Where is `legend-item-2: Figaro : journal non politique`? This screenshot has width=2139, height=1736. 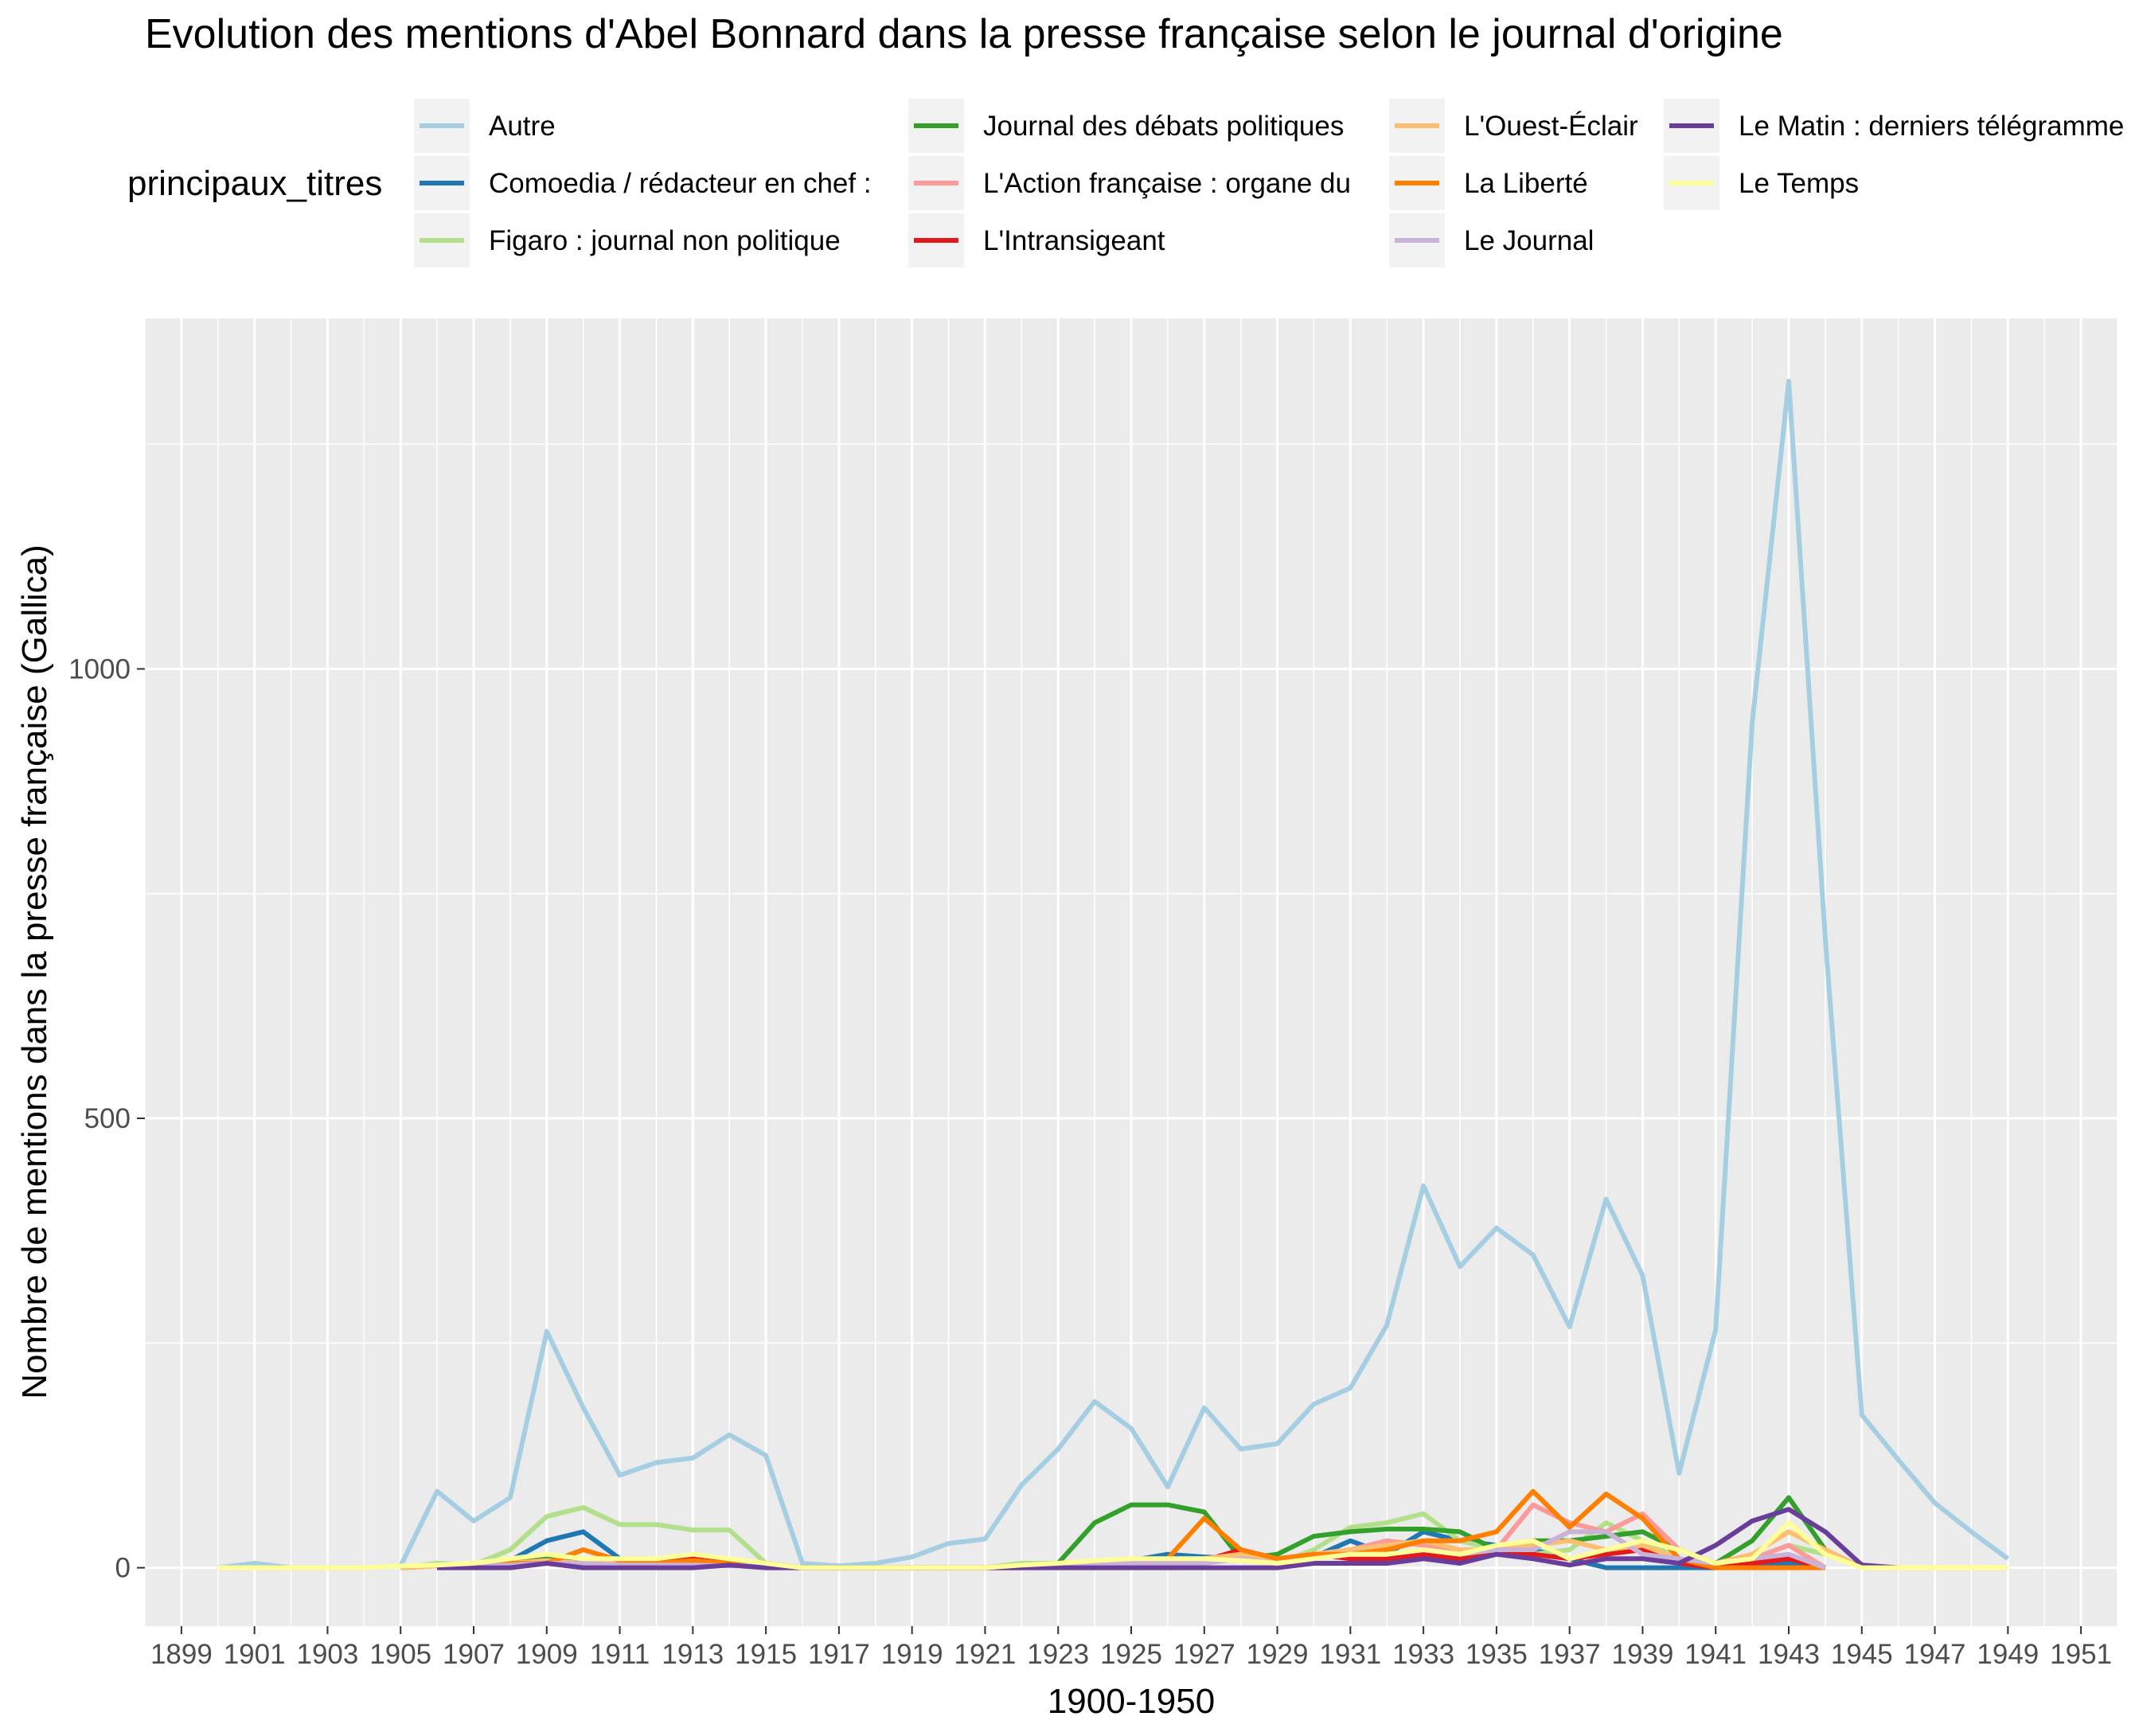 legend-item-2: Figaro : journal non politique is located at coordinates (627, 240).